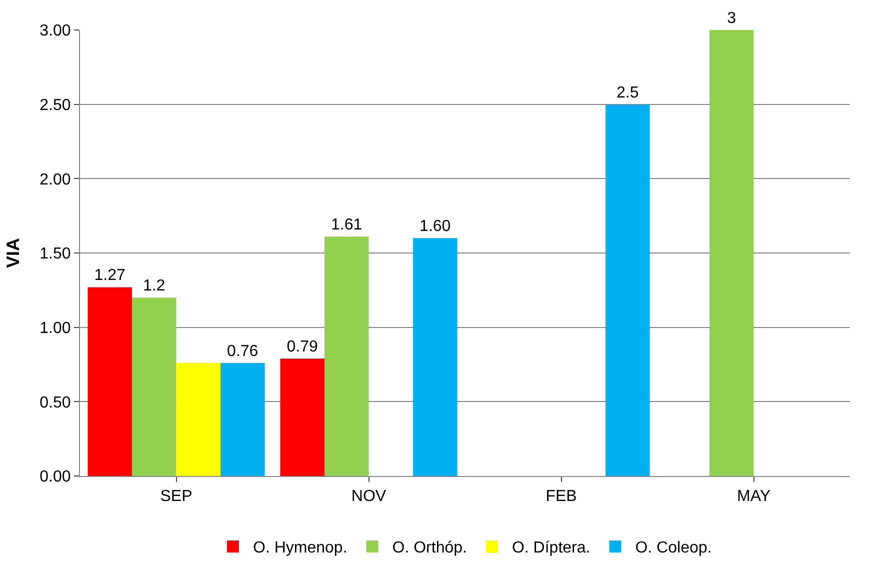  Describe the element at coordinates (551, 548) in the screenshot. I see `legend-label: O. Díptera.` at that location.